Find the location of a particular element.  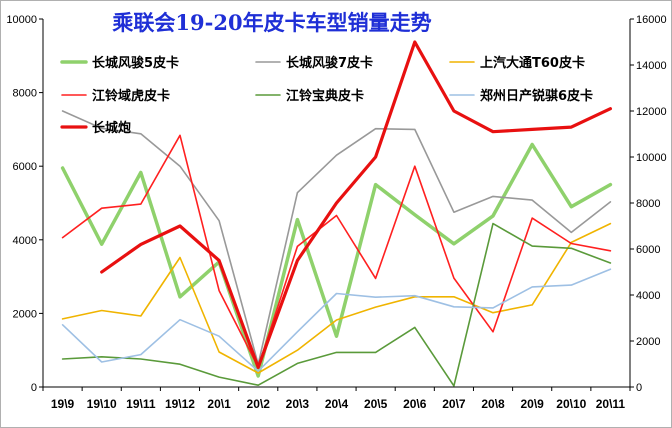

legend-label: 上汽大通T60皮卡 is located at coordinates (532, 63).